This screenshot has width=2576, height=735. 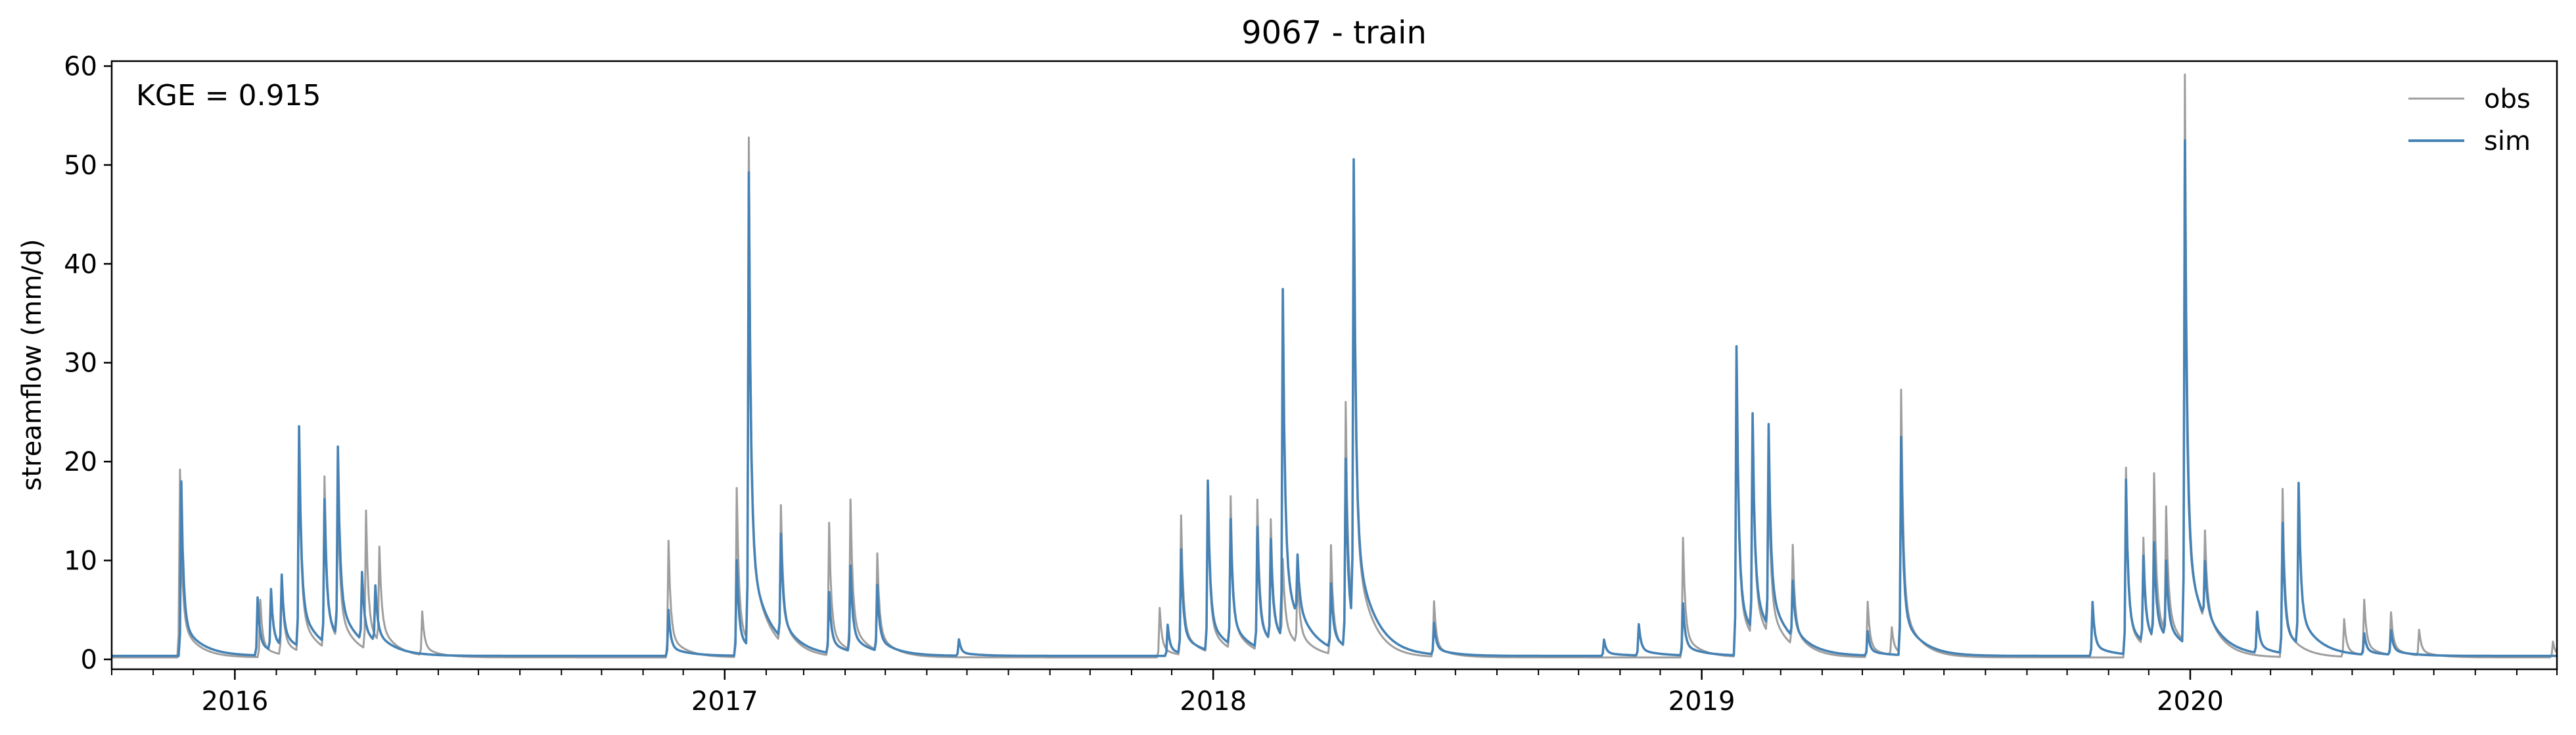 What do you see at coordinates (229, 96) in the screenshot?
I see `kge-annotation: KGE = 0.915` at bounding box center [229, 96].